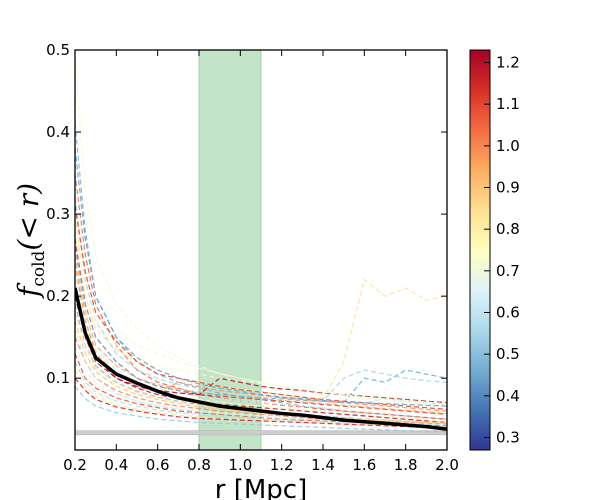 This screenshot has width=600, height=500. I want to click on colorbar-tick-label: 0.5, so click(508, 354).